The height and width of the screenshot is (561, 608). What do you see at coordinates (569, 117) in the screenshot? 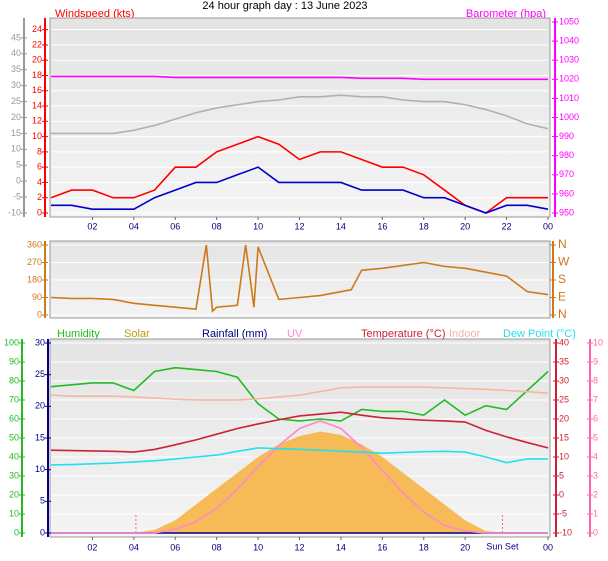
I see `y2-tick-label: 1000` at bounding box center [569, 117].